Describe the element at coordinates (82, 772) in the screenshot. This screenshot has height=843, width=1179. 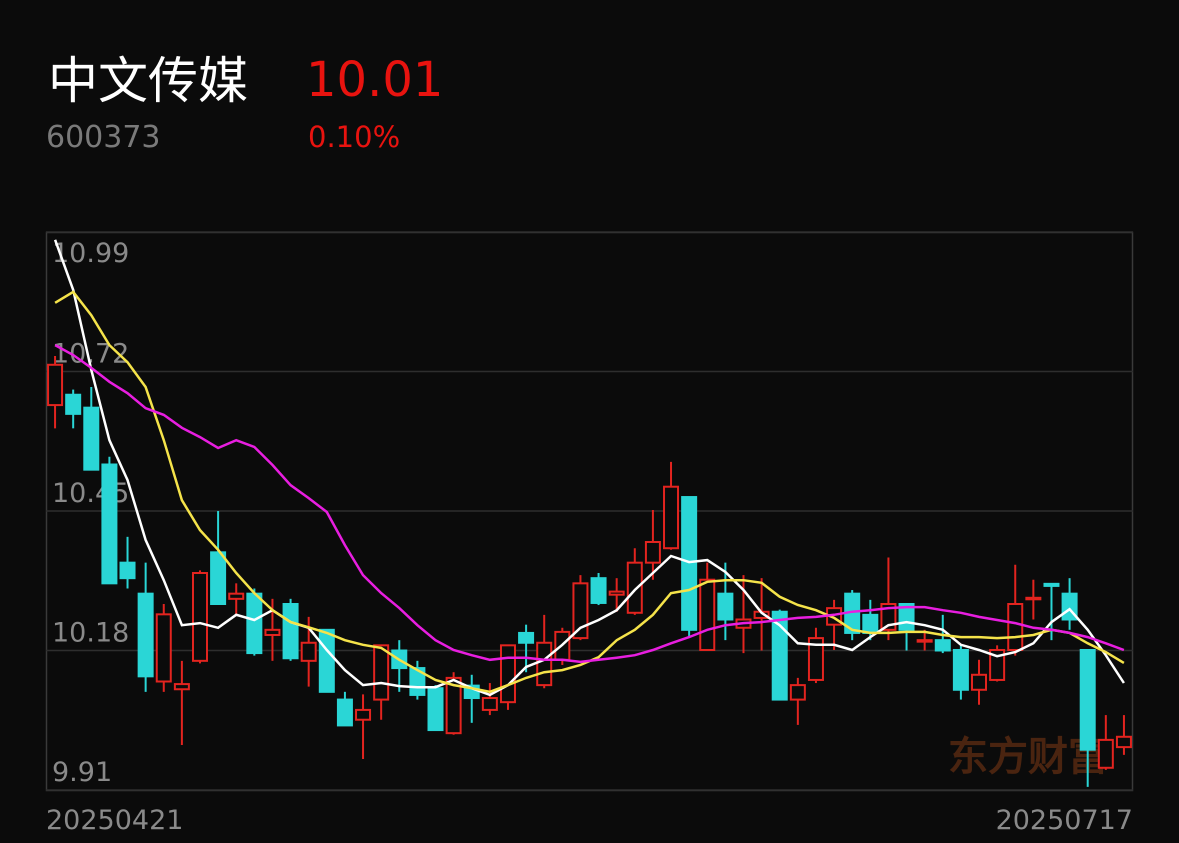
I see `y-tick-label: 9.91` at that location.